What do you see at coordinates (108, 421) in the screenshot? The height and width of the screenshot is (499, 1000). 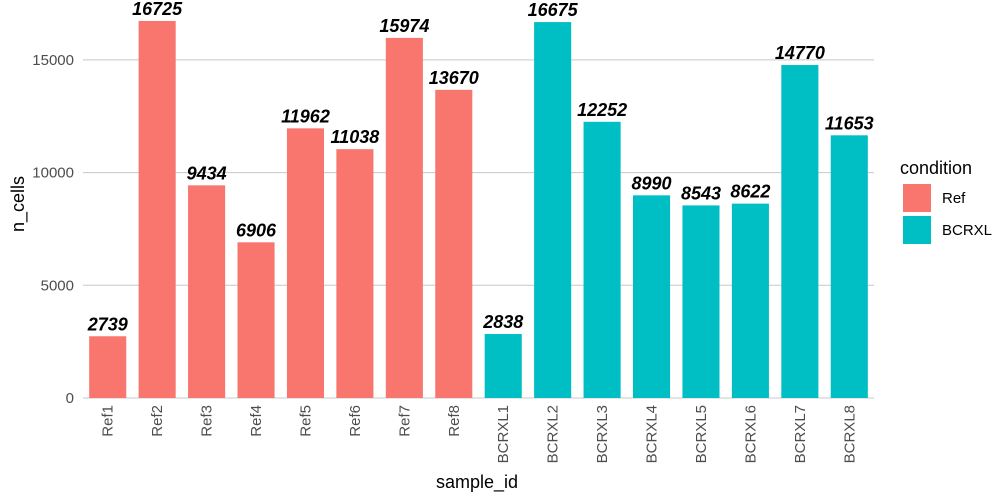 I see `x-tick-label-Ref1: Ref1` at bounding box center [108, 421].